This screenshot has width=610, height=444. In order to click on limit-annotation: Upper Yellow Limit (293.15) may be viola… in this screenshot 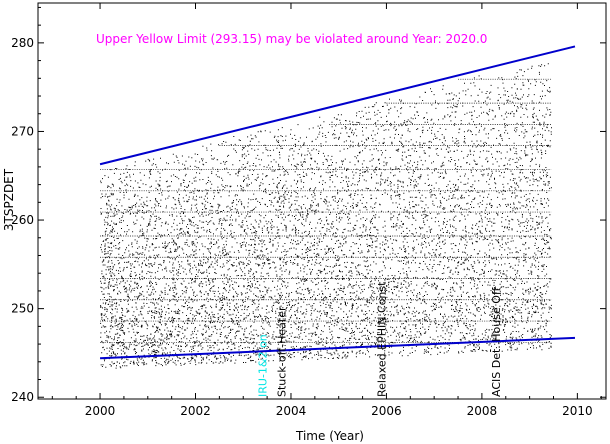, I will do `click(291, 39)`.